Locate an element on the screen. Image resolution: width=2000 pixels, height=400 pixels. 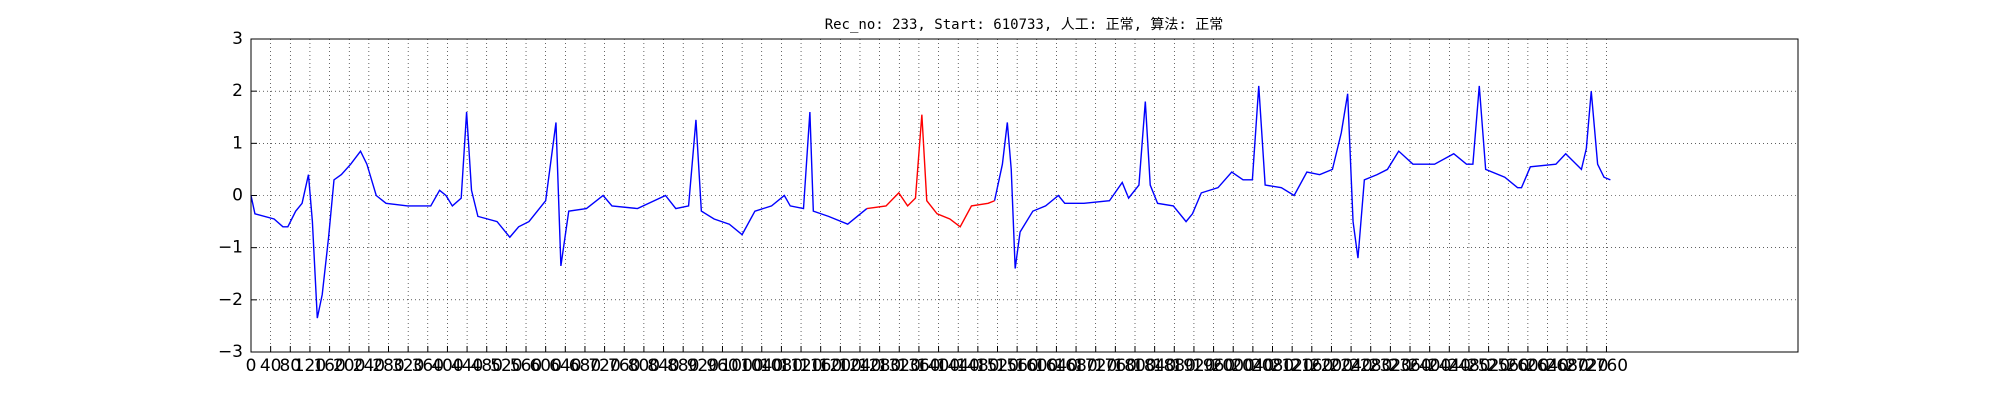
x-tick-label: 1800 is located at coordinates (1134, 366).